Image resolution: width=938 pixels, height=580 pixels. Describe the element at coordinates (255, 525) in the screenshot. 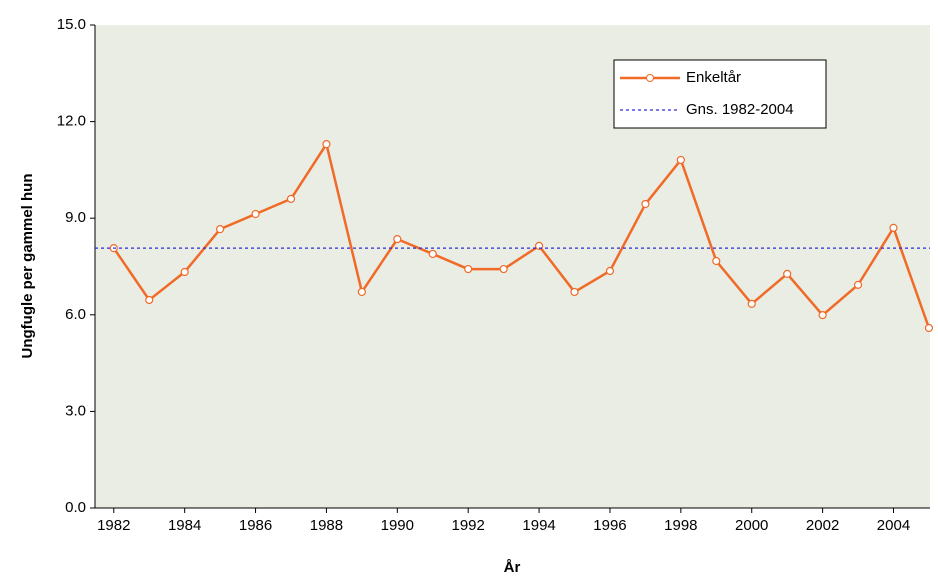

I see `x-tick-label: 1986` at that location.